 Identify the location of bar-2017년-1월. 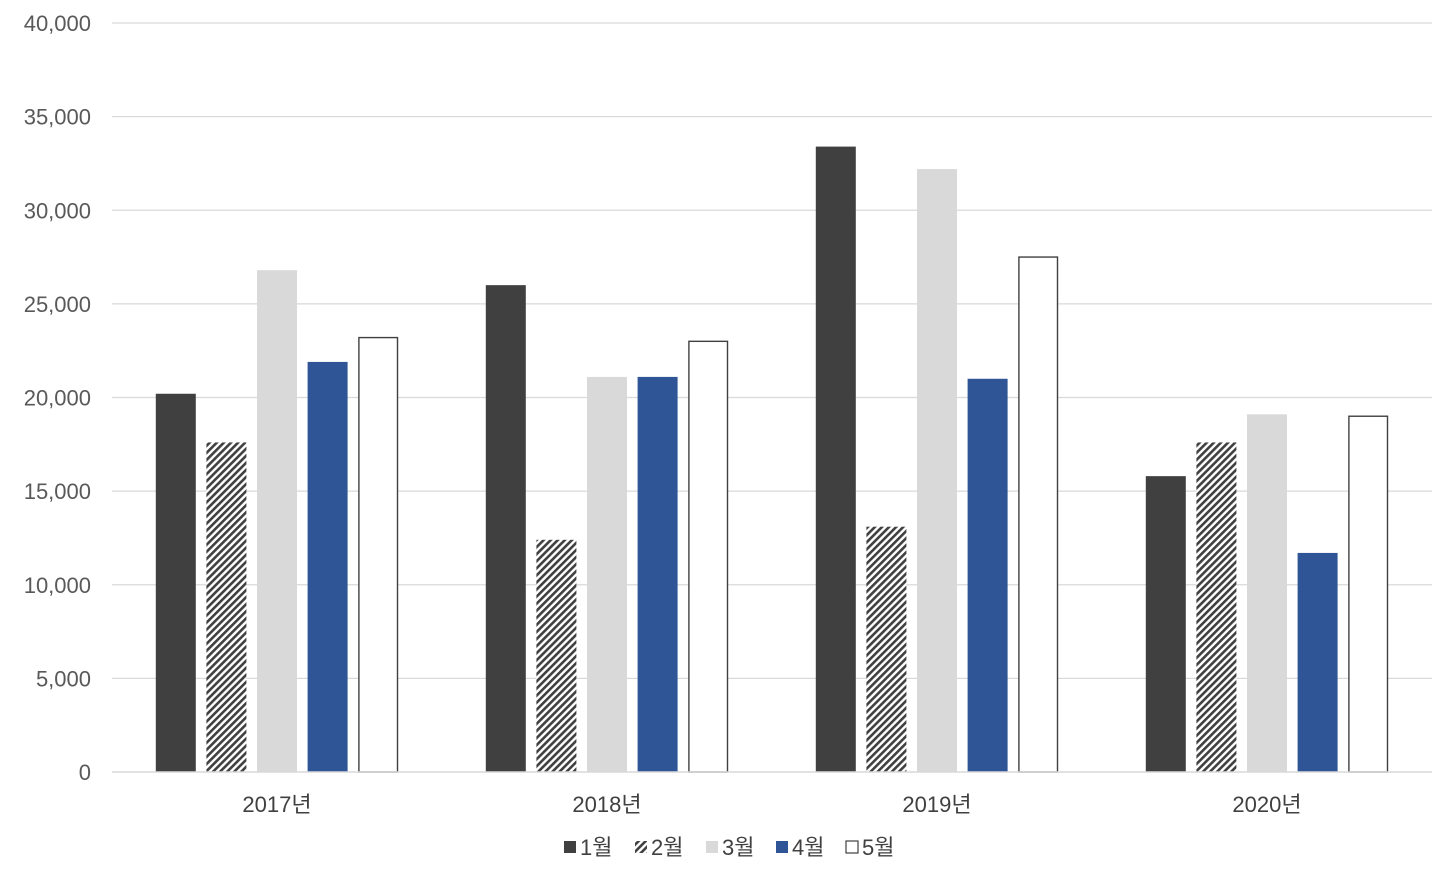
(175, 582).